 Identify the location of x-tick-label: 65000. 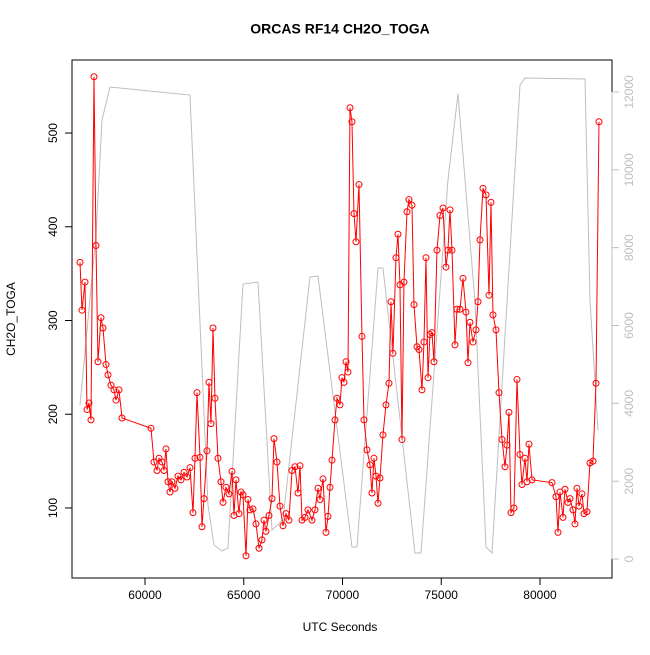
(244, 595).